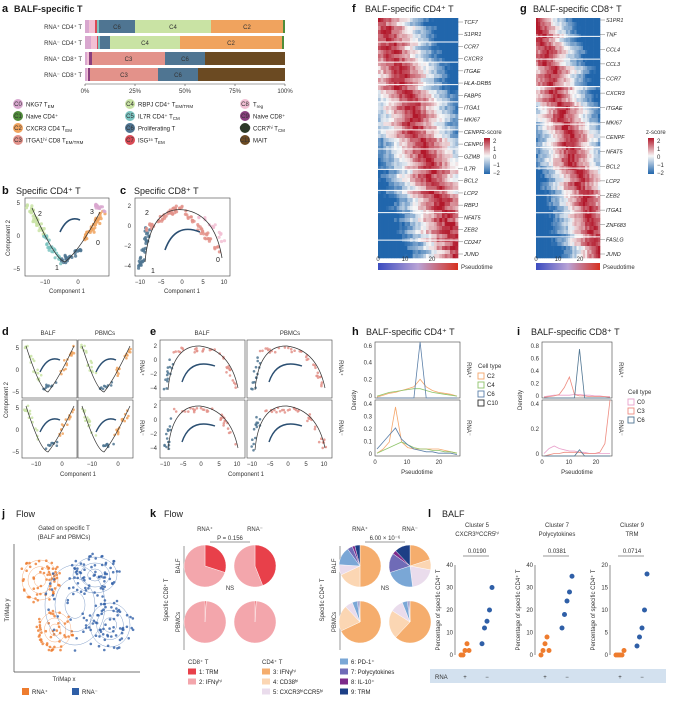 The height and width of the screenshot is (707, 685). What do you see at coordinates (538, 397) in the screenshot?
I see `y-tick: 0` at bounding box center [538, 397].